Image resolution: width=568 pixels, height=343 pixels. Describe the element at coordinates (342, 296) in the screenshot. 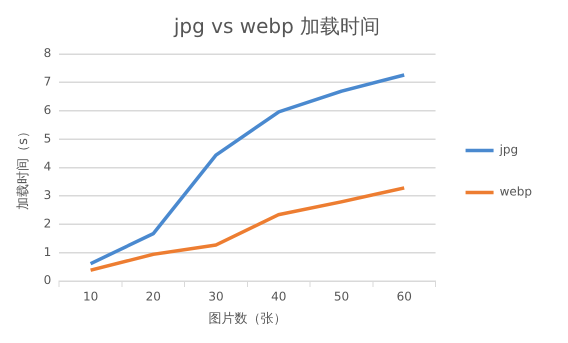

I see `x-tick-label: 50` at that location.